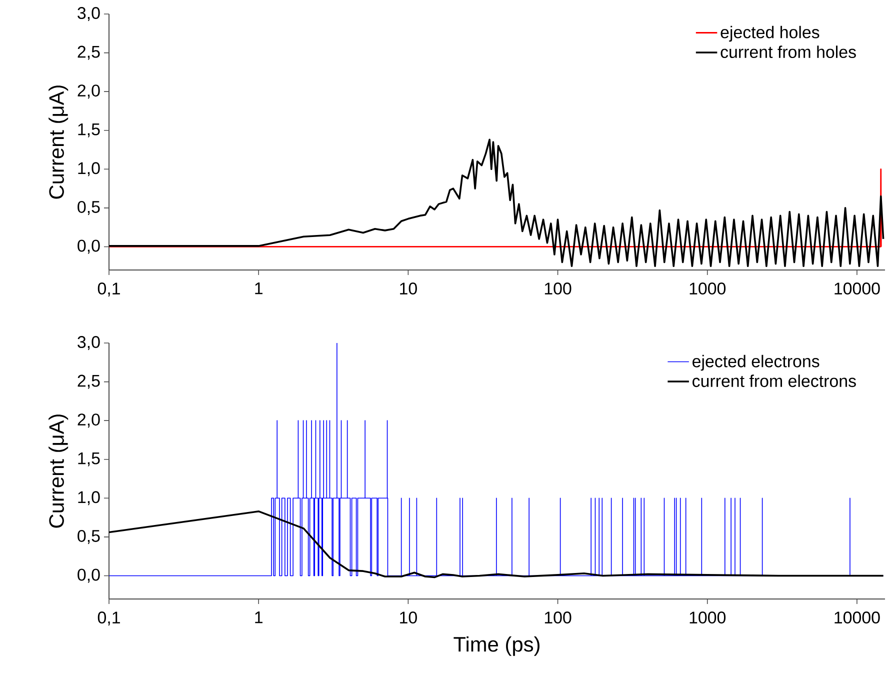 The image size is (889, 686). Describe the element at coordinates (774, 381) in the screenshot. I see `legend-label: current from electrons` at that location.